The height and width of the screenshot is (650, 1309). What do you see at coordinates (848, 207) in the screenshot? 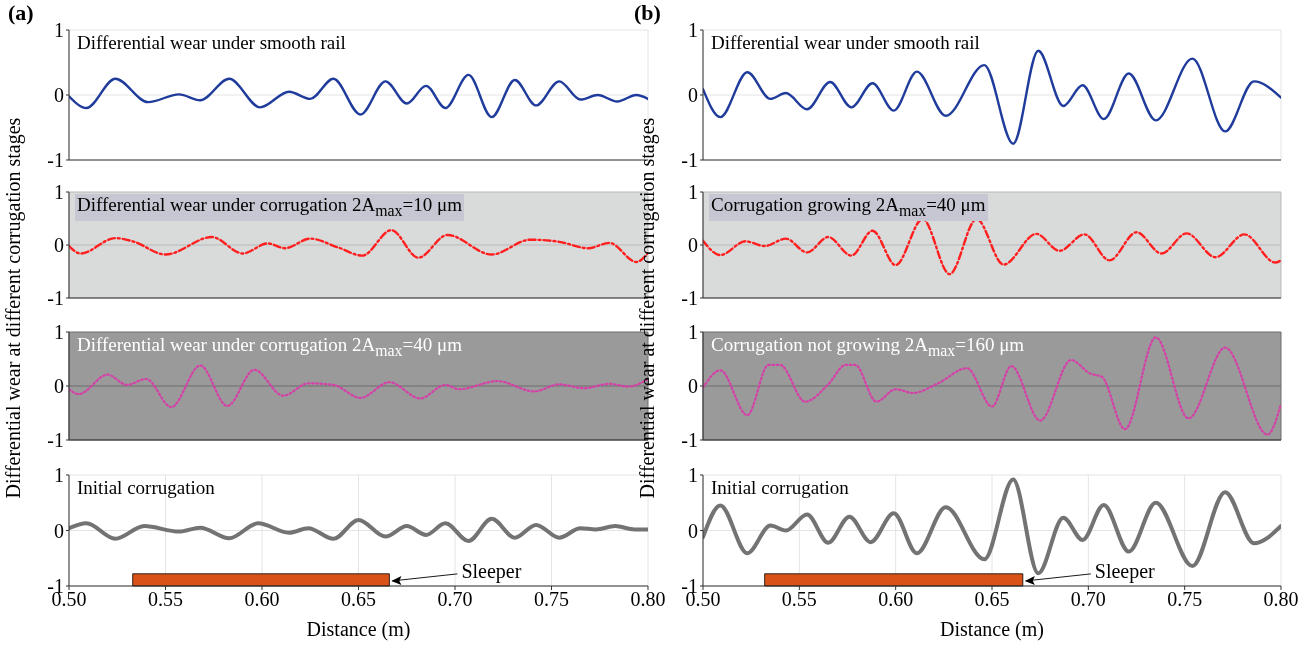
I see `chart-title: Corrugation growing 2A$_{max}$=40 μm` at bounding box center [848, 207].